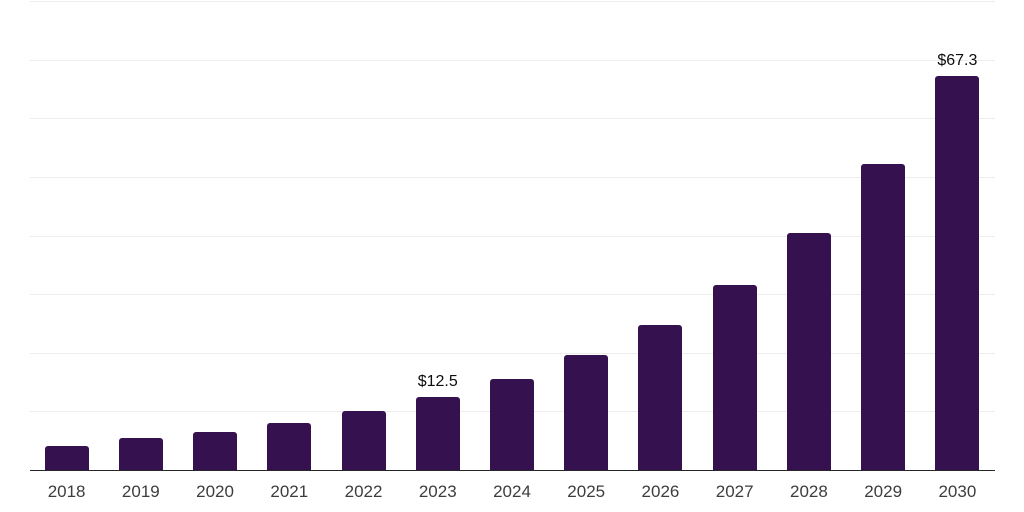 The height and width of the screenshot is (512, 1024). I want to click on x-tick-2018: 2018, so click(66, 491).